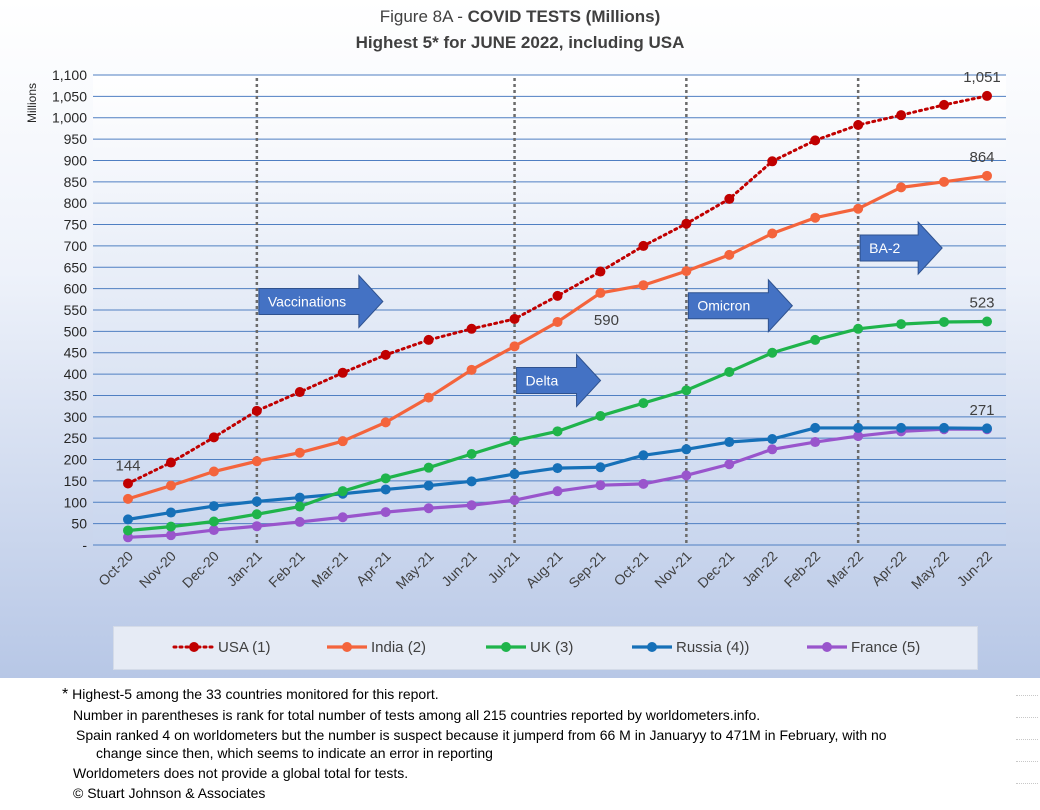  I want to click on legend-item-france-5: France (5), so click(863, 647).